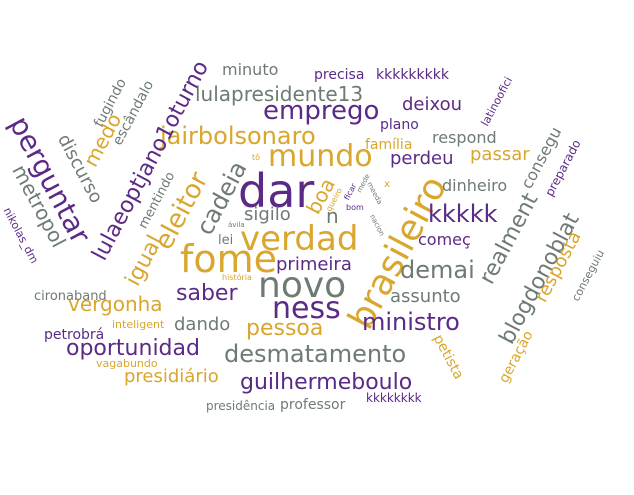  I want to click on word-dar: dar, so click(276, 191).